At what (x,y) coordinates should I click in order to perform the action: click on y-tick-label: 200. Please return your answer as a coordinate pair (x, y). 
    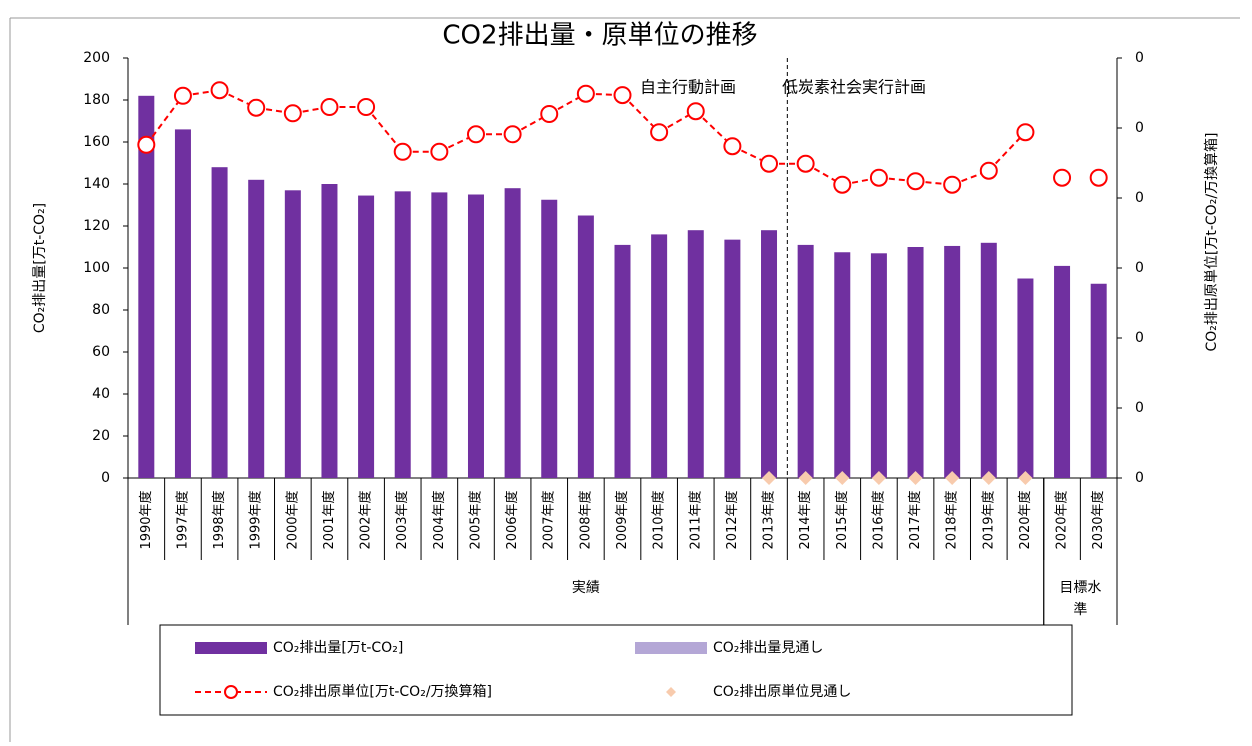
    Looking at the image, I should click on (96, 58).